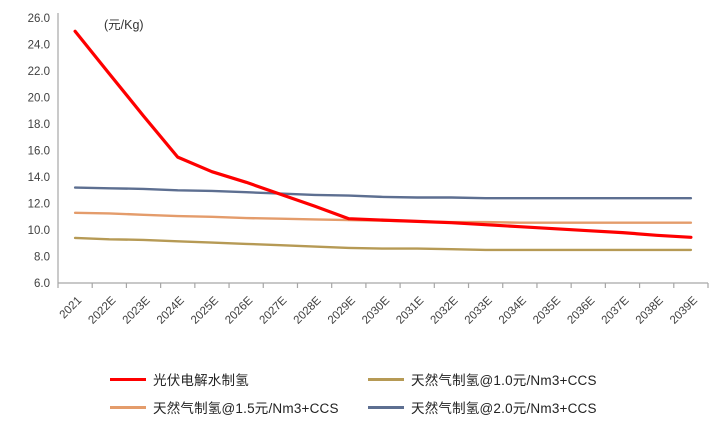  Describe the element at coordinates (547, 310) in the screenshot. I see `x-axis-tick-label: 2035E` at that location.